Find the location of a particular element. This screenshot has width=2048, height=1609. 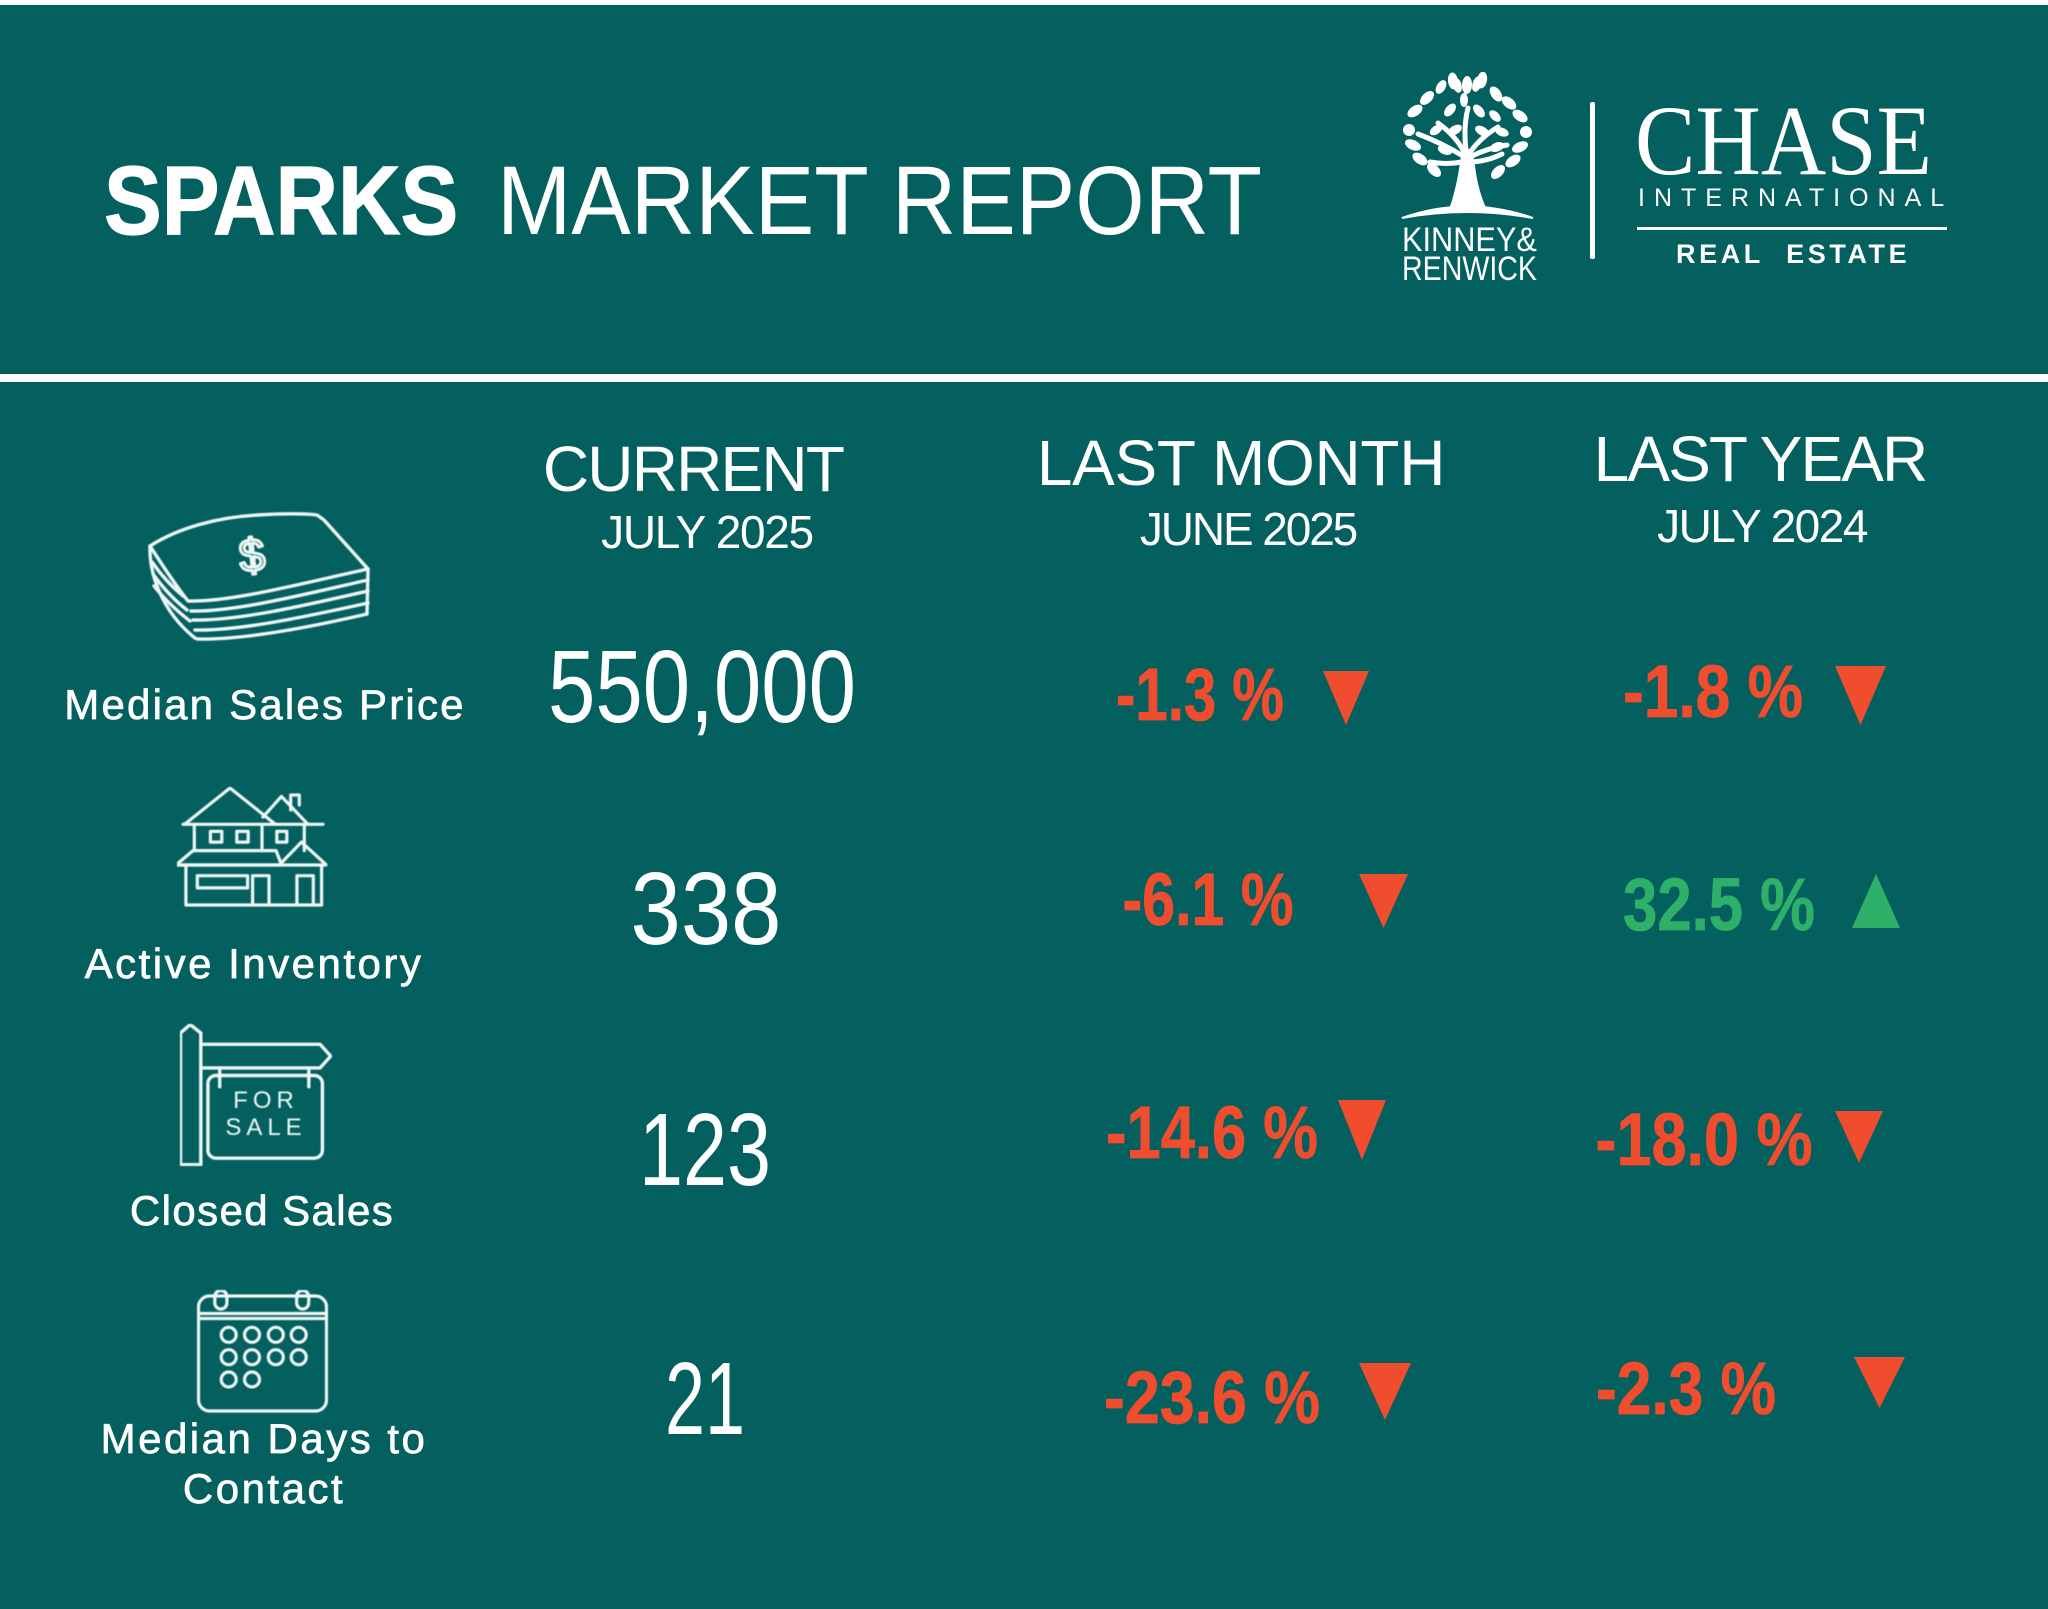

svg-text: FOR is located at coordinates (266, 1100).